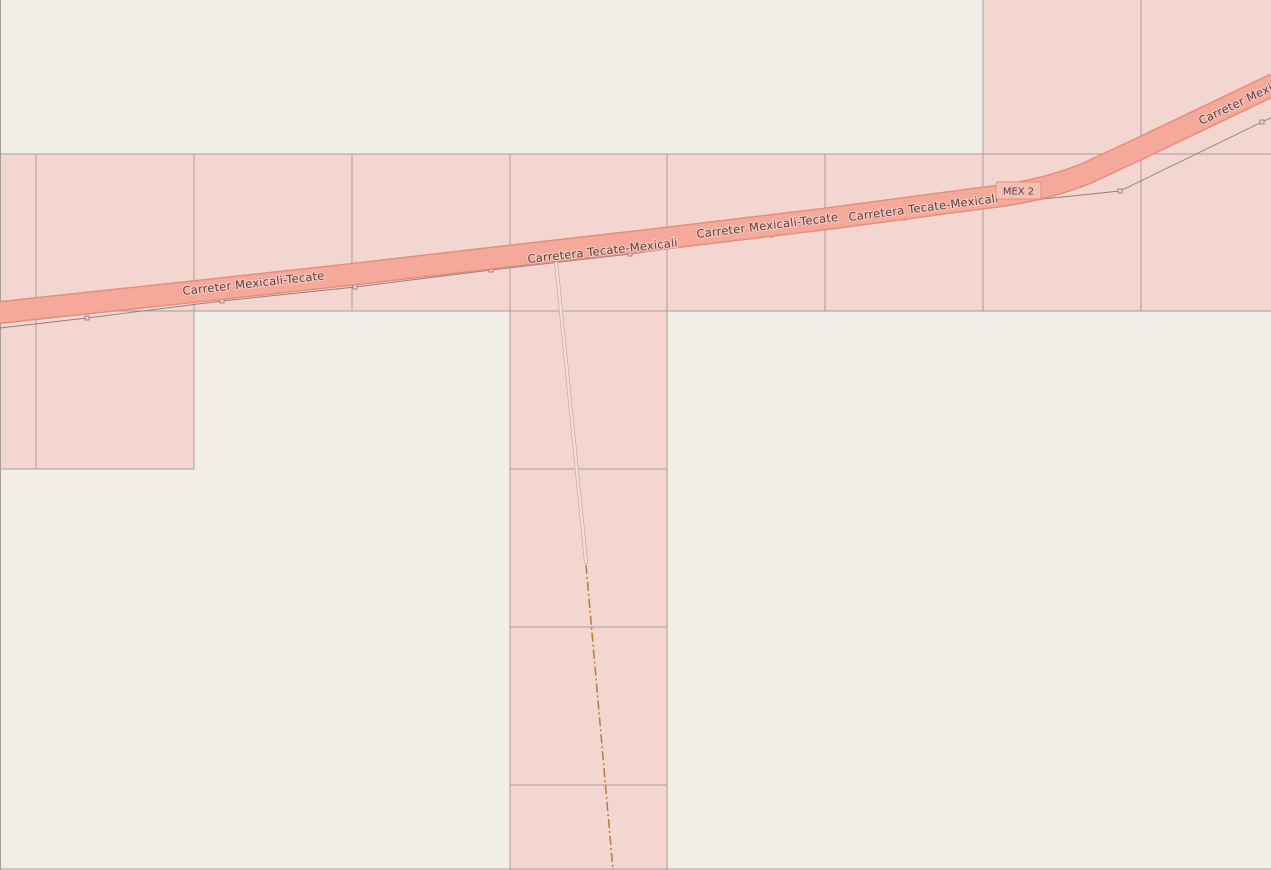  I want to click on service-road, so click(571, 412).